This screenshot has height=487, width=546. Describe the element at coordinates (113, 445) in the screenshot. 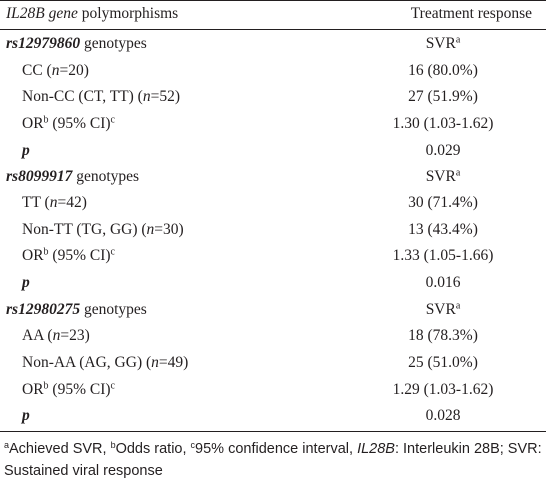

I see `footnote-mark-b: b` at that location.